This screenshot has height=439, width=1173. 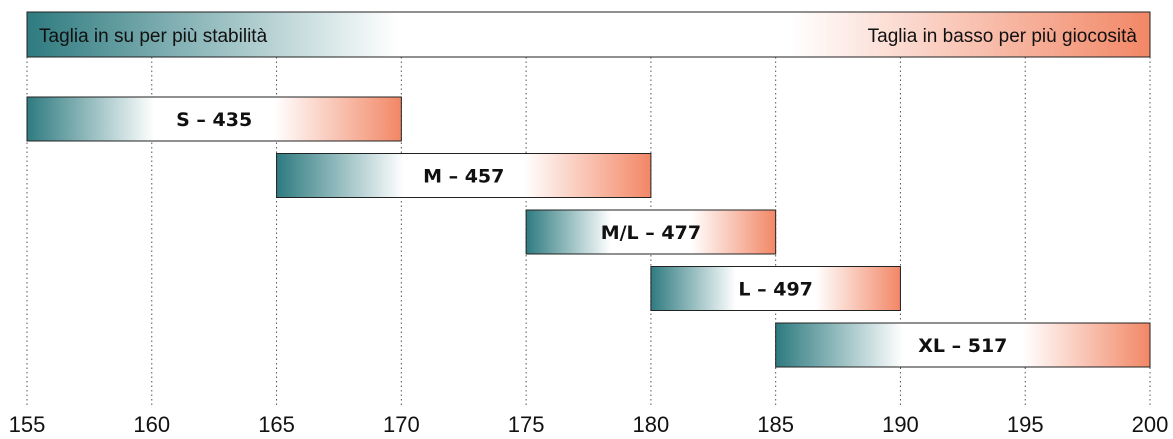 What do you see at coordinates (589, 424) in the screenshot?
I see `x-axis-ticks: 155 160 165 170 175 180 185 190 195 200` at bounding box center [589, 424].